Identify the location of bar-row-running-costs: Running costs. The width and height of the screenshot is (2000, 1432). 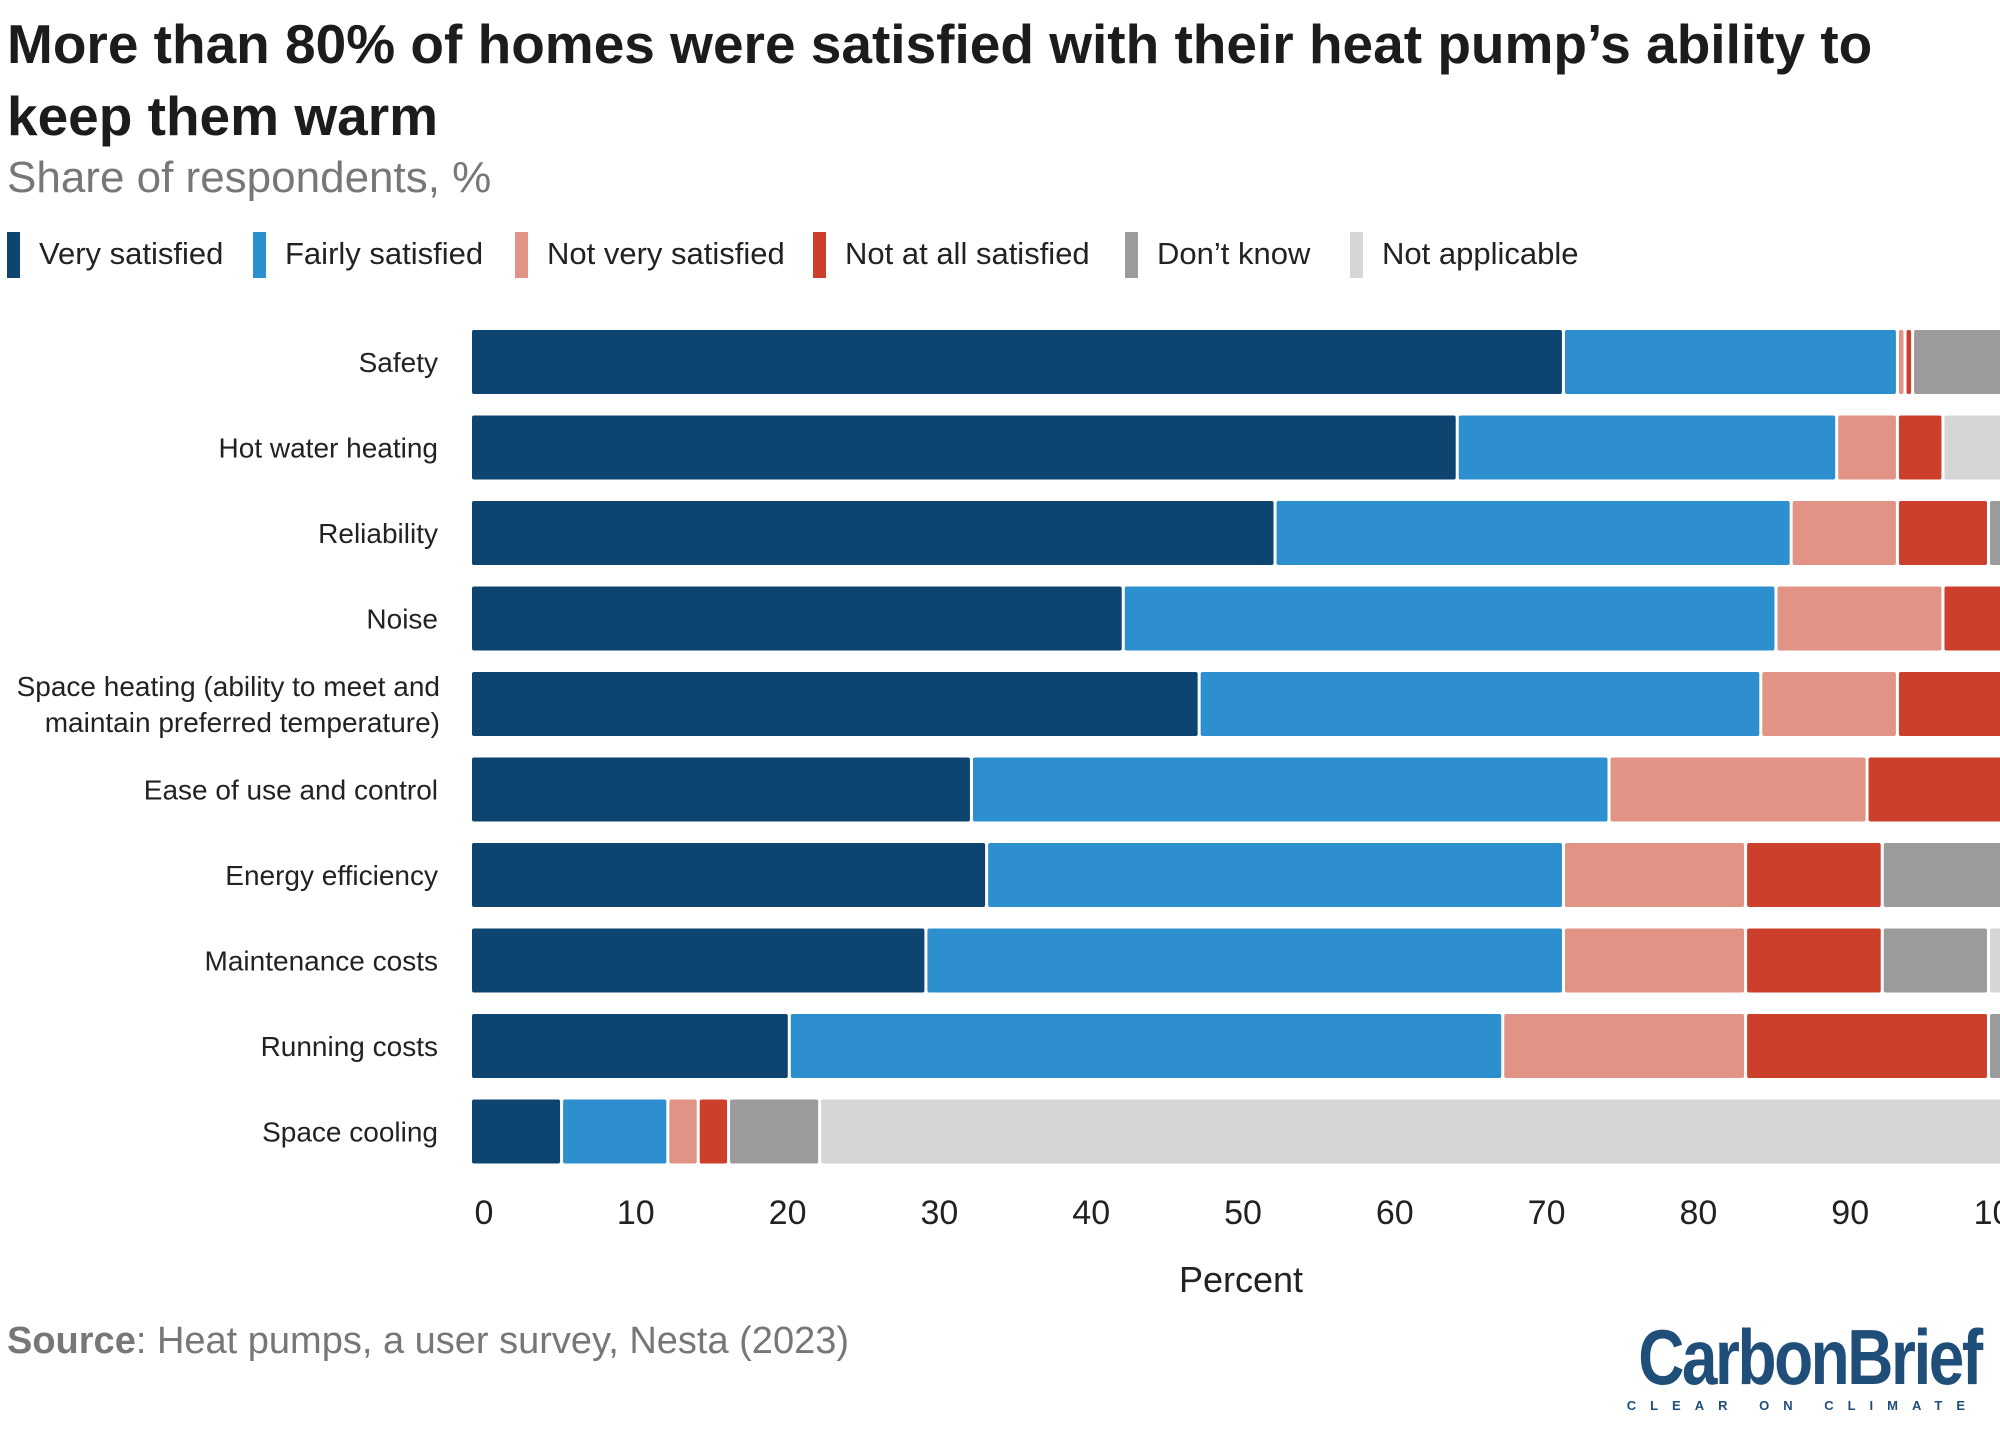
(1130, 1046).